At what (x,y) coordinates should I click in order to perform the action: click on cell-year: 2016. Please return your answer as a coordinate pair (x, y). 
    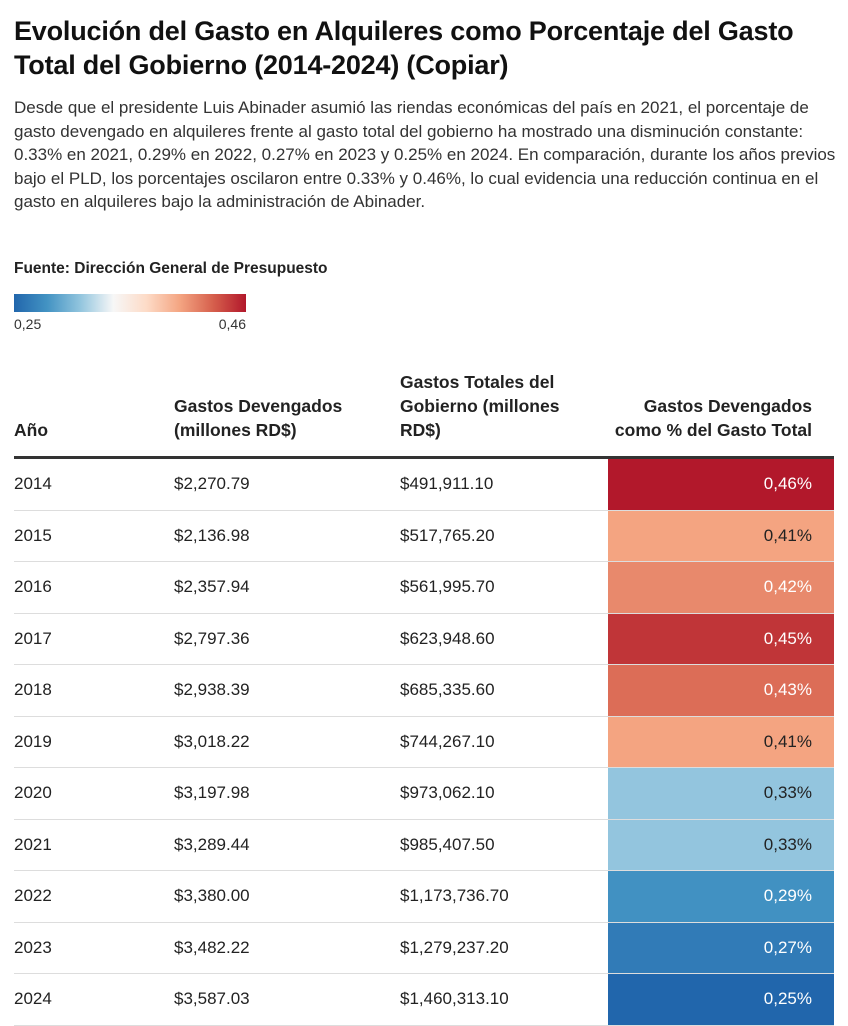
    Looking at the image, I should click on (33, 587).